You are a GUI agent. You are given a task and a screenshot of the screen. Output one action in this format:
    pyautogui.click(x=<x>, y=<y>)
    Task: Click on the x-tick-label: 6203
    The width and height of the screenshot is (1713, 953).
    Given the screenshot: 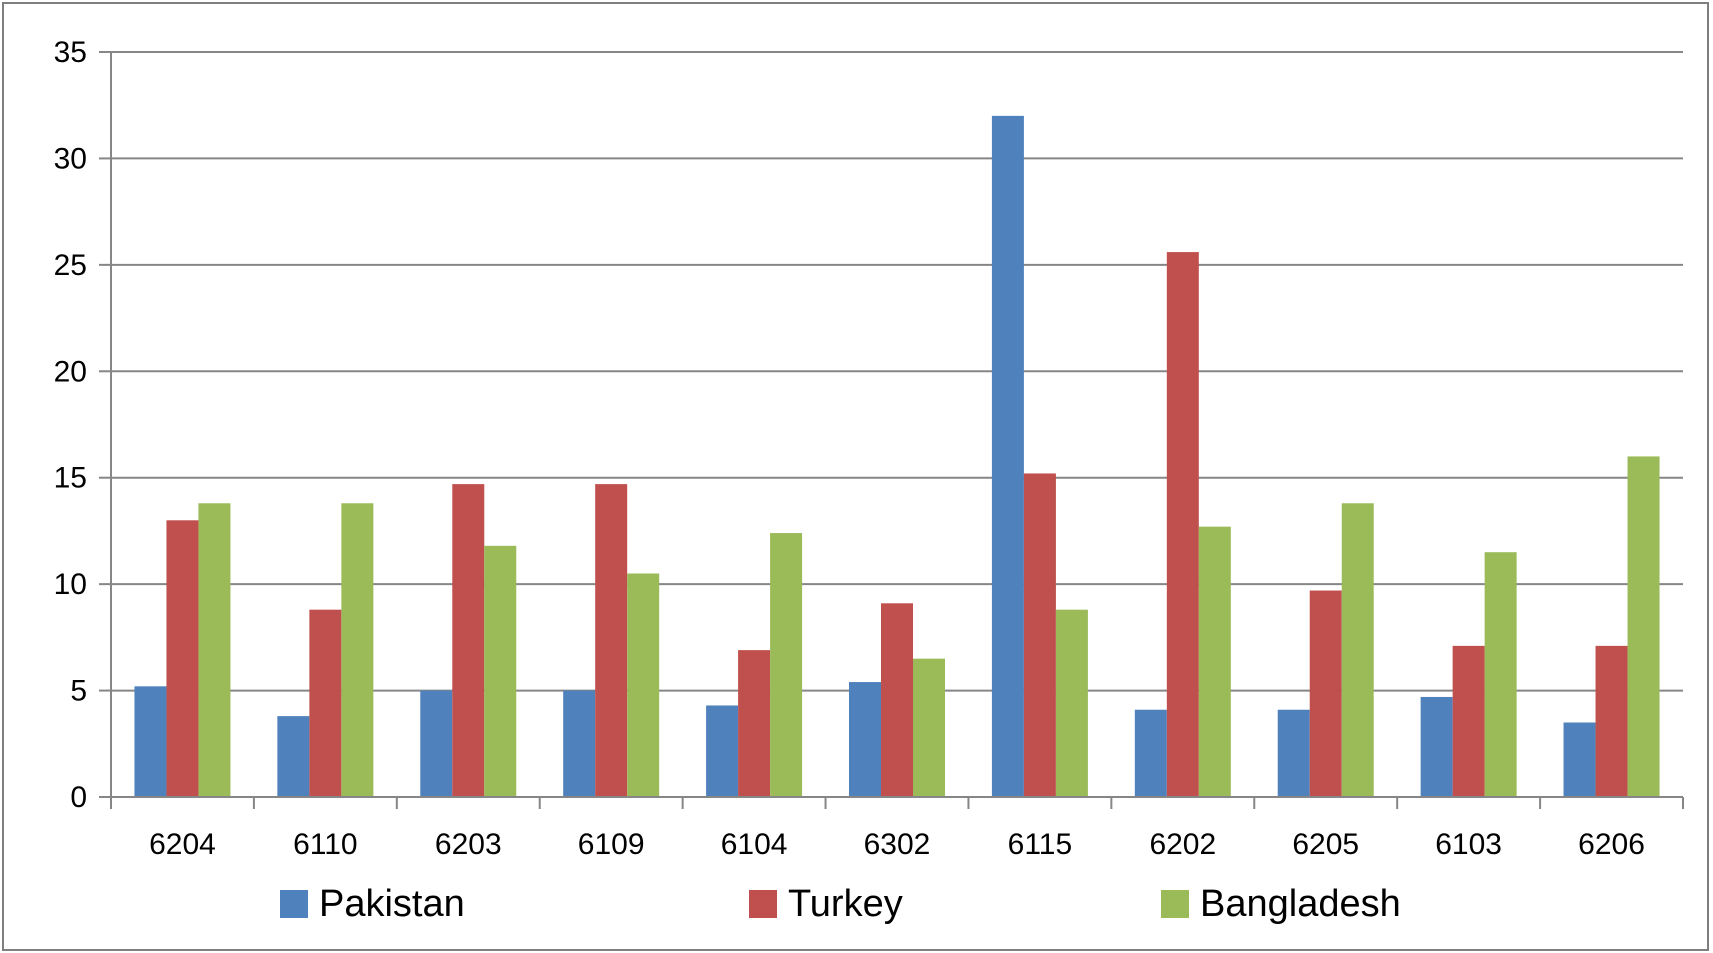 What is the action you would take?
    pyautogui.click(x=468, y=844)
    